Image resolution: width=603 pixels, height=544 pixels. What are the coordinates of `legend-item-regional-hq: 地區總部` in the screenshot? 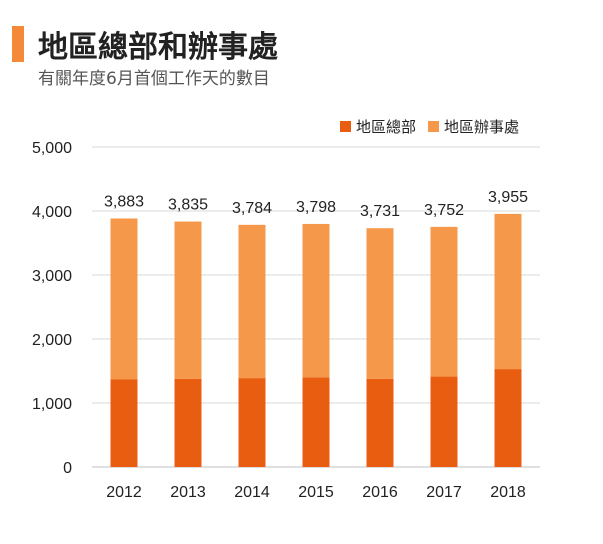 It's located at (378, 126).